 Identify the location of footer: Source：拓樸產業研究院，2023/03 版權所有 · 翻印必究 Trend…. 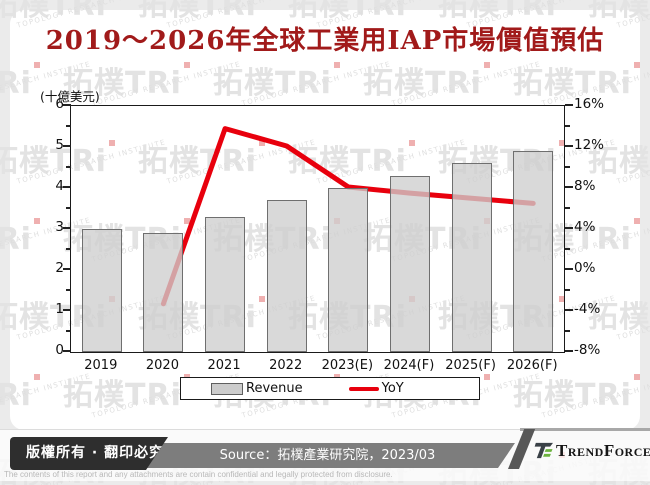
(325, 456).